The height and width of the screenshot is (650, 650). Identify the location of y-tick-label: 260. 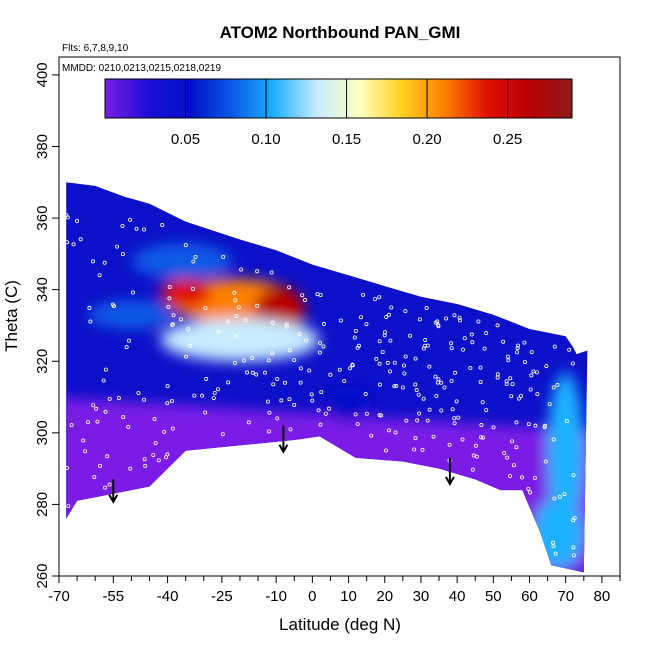
(42, 575).